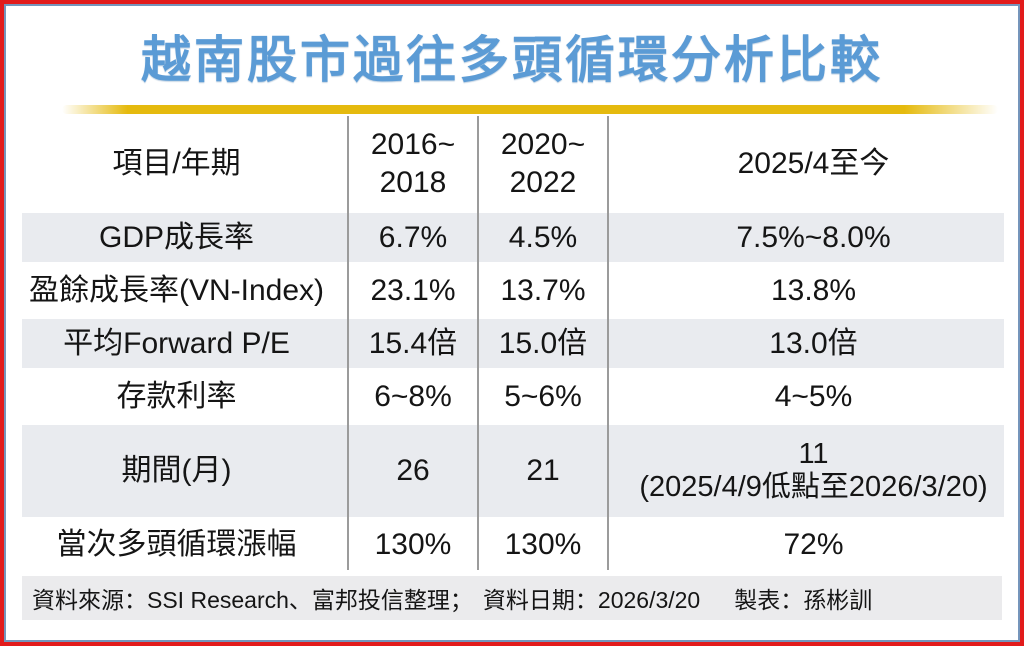 Image resolution: width=1024 pixels, height=646 pixels. I want to click on table-row-earnings-growth: 盈餘成長率(VN-Index) 23.1% 13.7% 13.8%, so click(512, 290).